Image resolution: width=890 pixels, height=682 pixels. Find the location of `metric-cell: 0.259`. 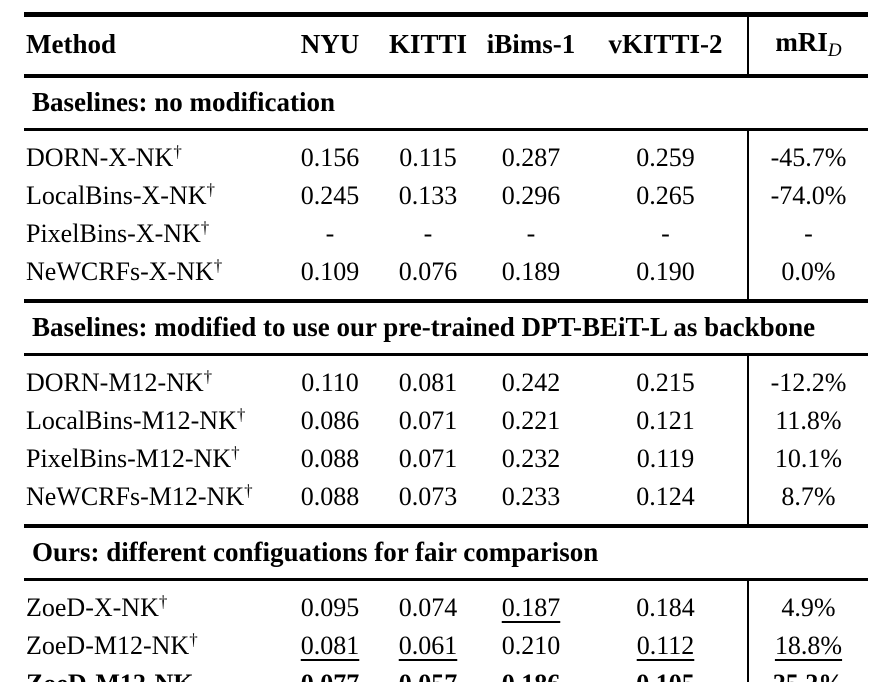

metric-cell: 0.259 is located at coordinates (665, 157).